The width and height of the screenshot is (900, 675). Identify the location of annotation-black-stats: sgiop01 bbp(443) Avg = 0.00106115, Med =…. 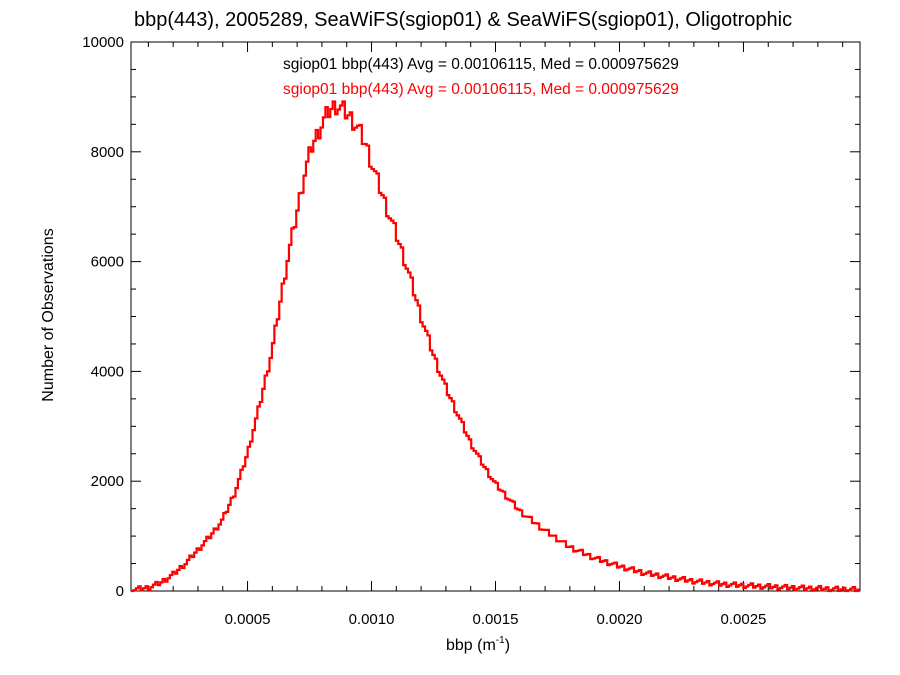
(481, 64).